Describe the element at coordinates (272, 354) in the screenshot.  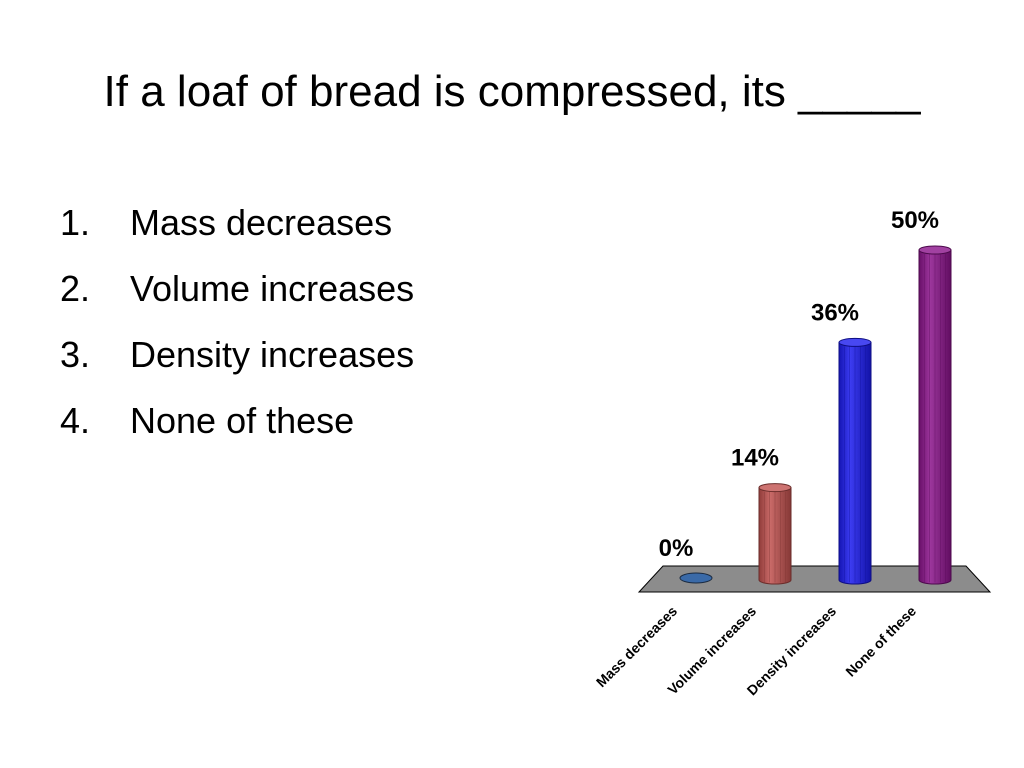
I see `option-text: Density increases` at that location.